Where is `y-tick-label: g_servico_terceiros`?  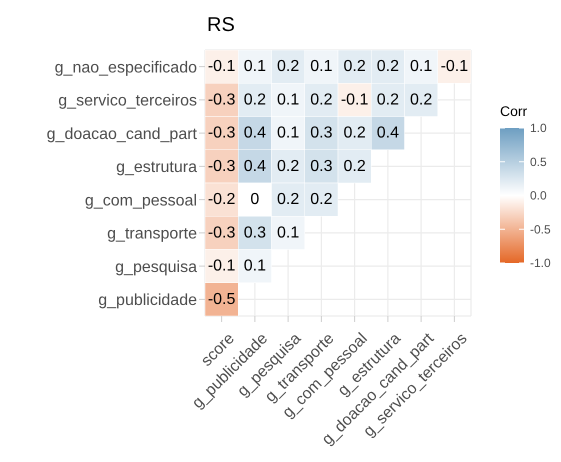 y-tick-label: g_servico_terceiros is located at coordinates (127, 101).